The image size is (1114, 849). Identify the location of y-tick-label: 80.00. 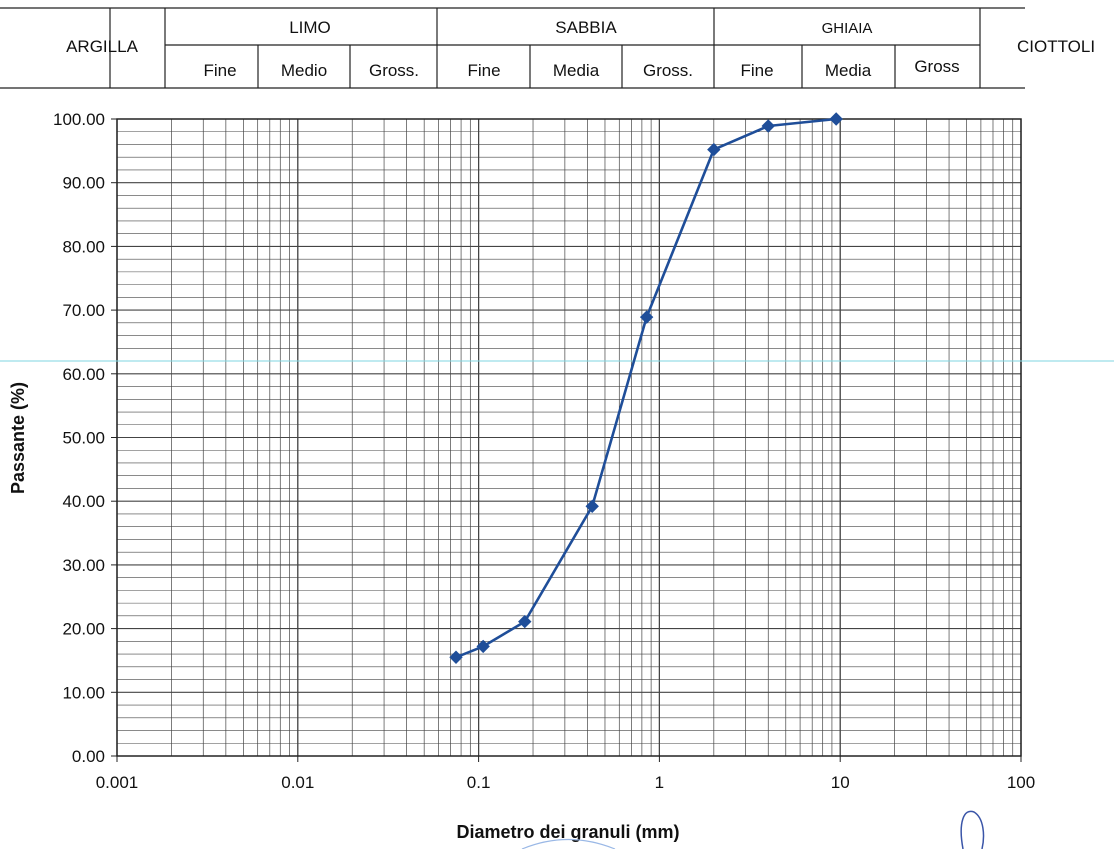
(83, 246).